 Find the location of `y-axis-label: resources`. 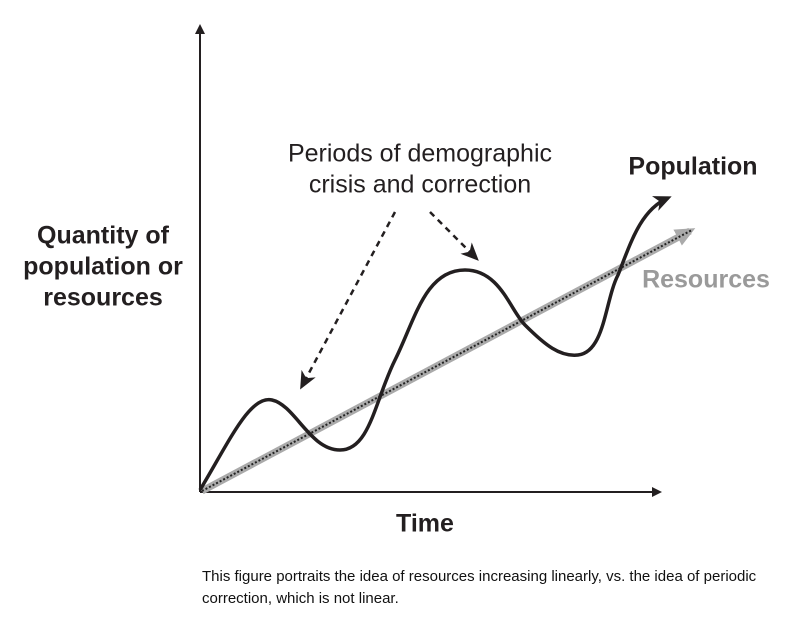

y-axis-label: resources is located at coordinates (103, 298).